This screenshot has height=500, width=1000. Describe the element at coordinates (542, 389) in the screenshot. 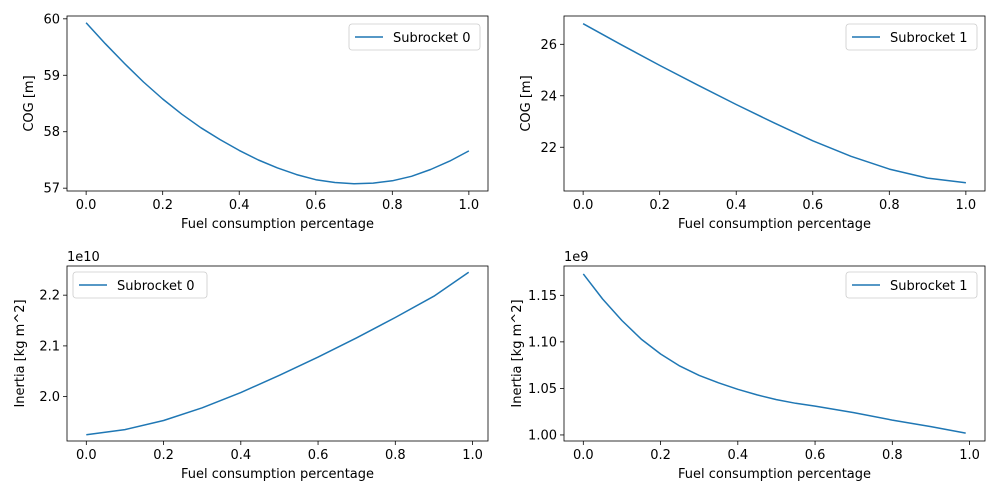

I see `y-tick-label: 1.05` at that location.